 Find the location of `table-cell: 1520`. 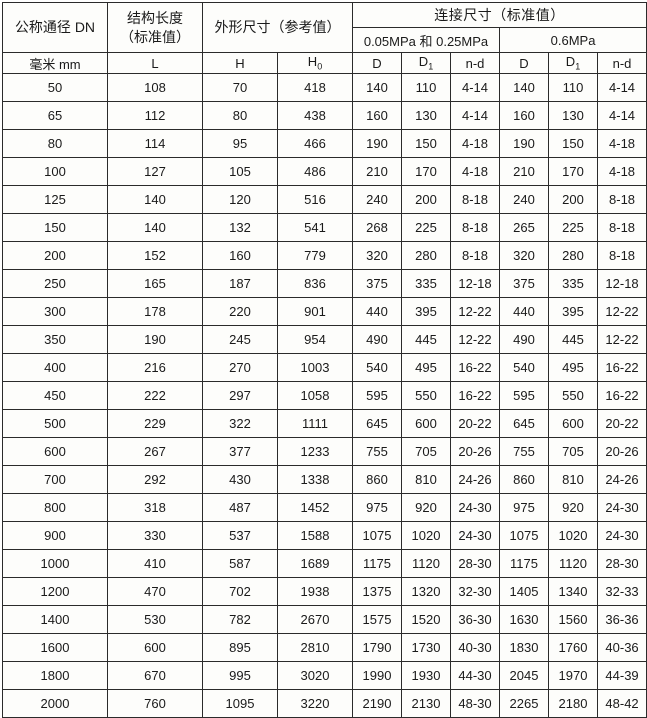

table-cell: 1520 is located at coordinates (426, 619).